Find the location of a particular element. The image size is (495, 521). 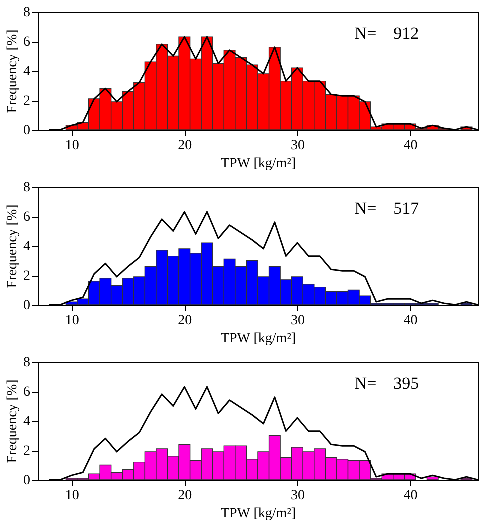

annotation: N= 912 is located at coordinates (387, 33).